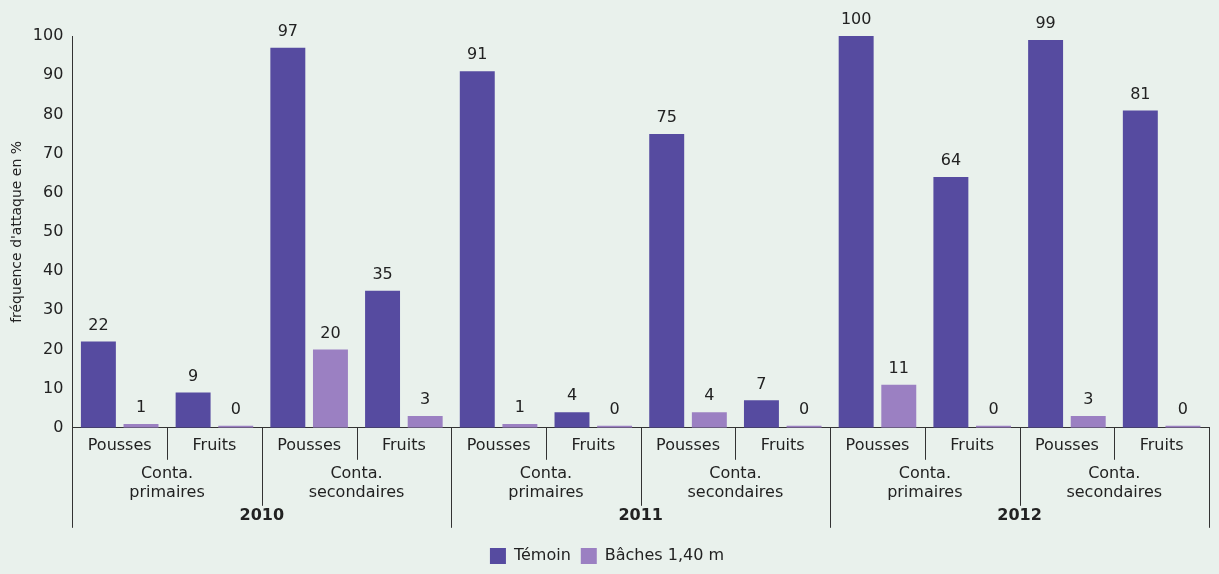  I want to click on legend-label: Témoin, so click(541, 555).